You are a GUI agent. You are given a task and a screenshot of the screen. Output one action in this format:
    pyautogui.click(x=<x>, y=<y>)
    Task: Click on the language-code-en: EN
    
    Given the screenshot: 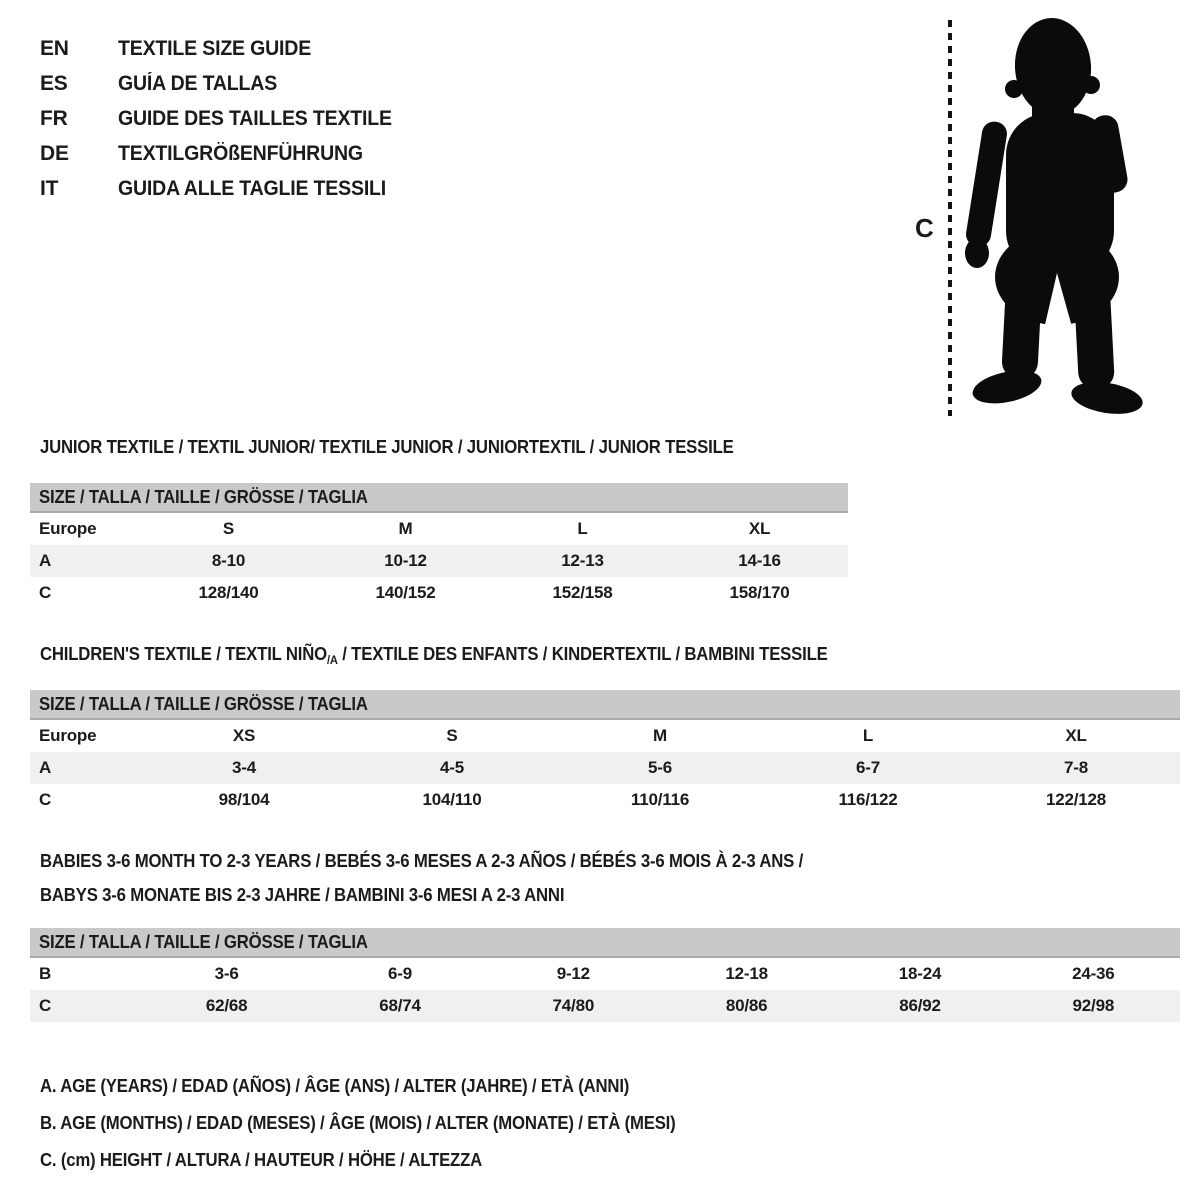 What is the action you would take?
    pyautogui.click(x=54, y=48)
    